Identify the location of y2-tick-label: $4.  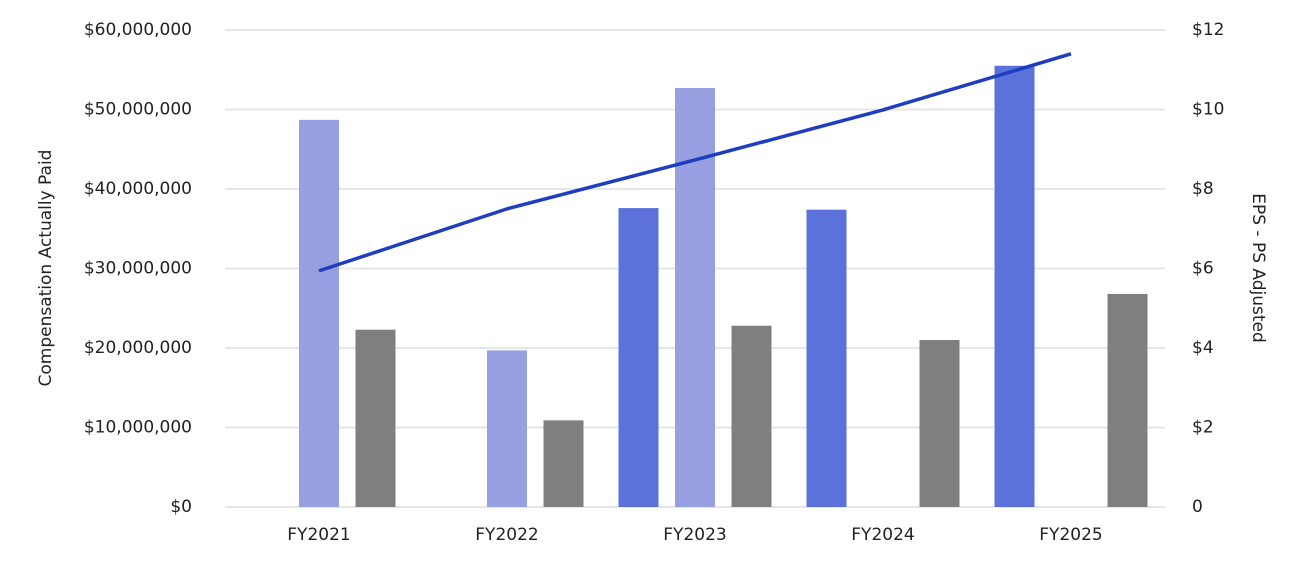
(1203, 348).